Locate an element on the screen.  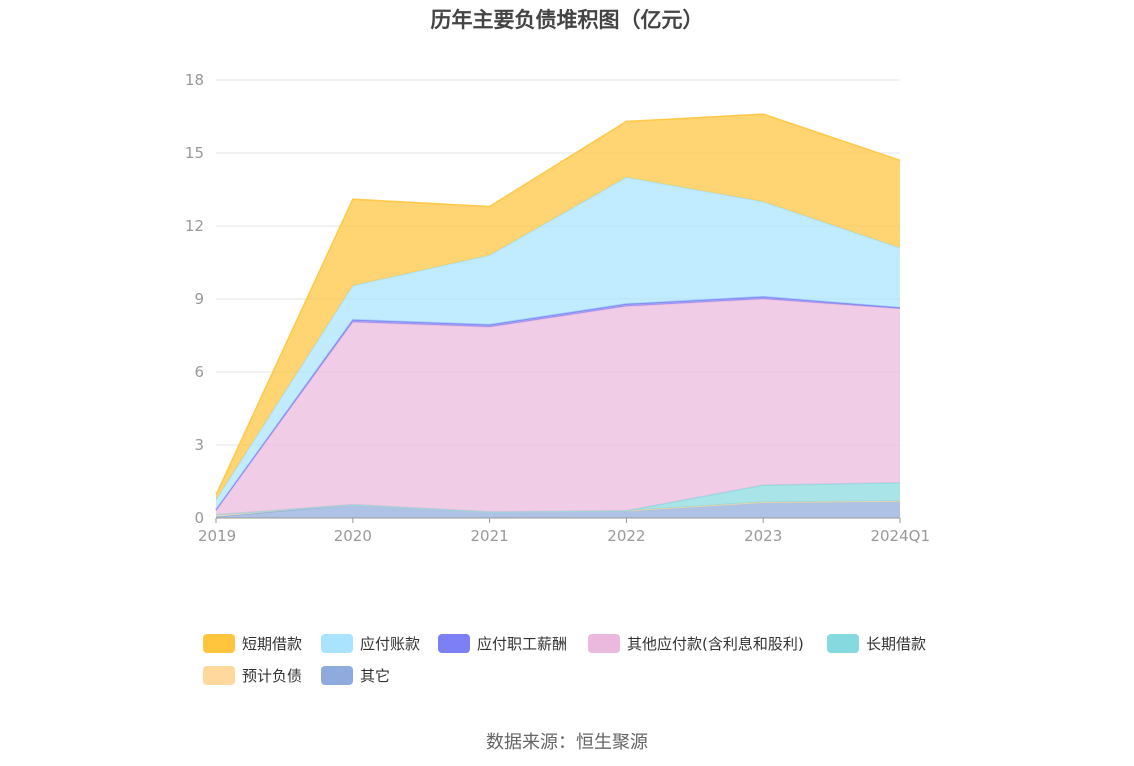
y-tick-label: 15 is located at coordinates (194, 153).